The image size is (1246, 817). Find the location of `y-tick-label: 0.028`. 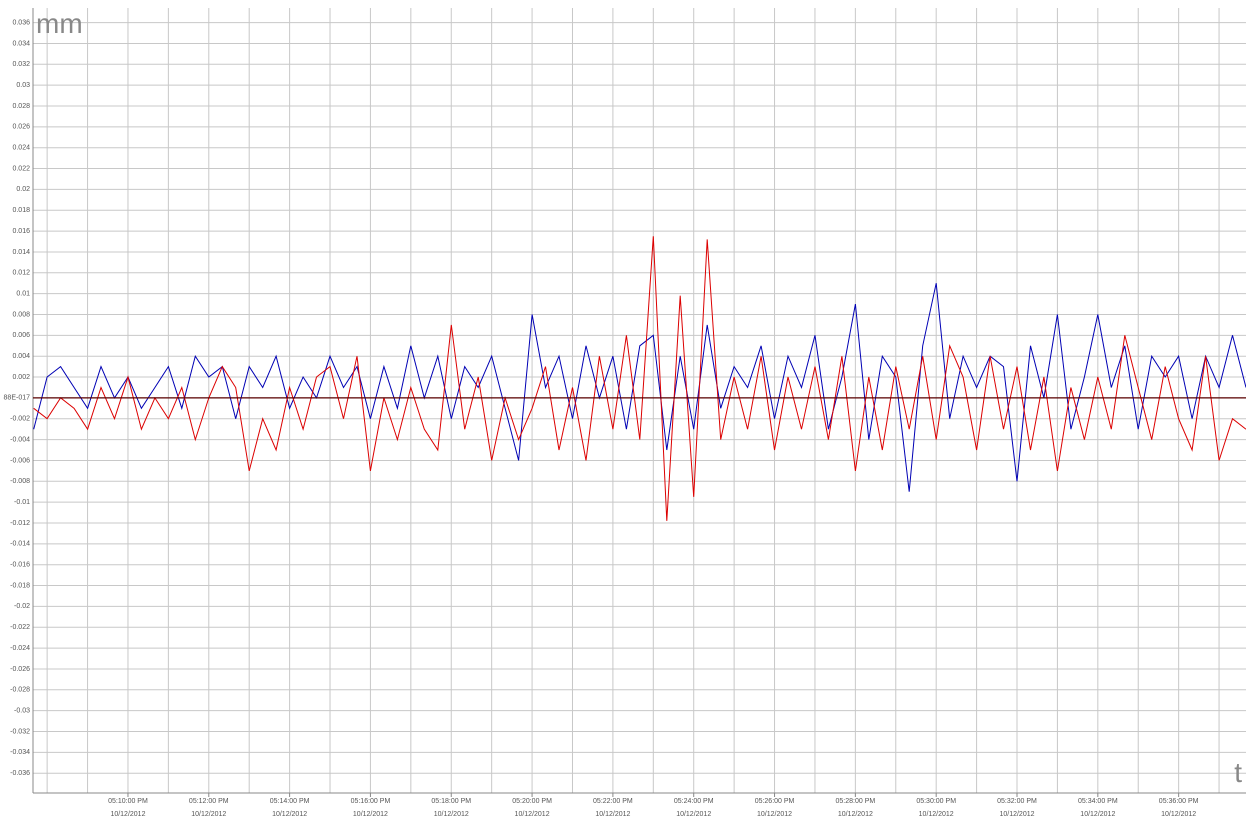

y-tick-label: 0.028 is located at coordinates (21, 106).